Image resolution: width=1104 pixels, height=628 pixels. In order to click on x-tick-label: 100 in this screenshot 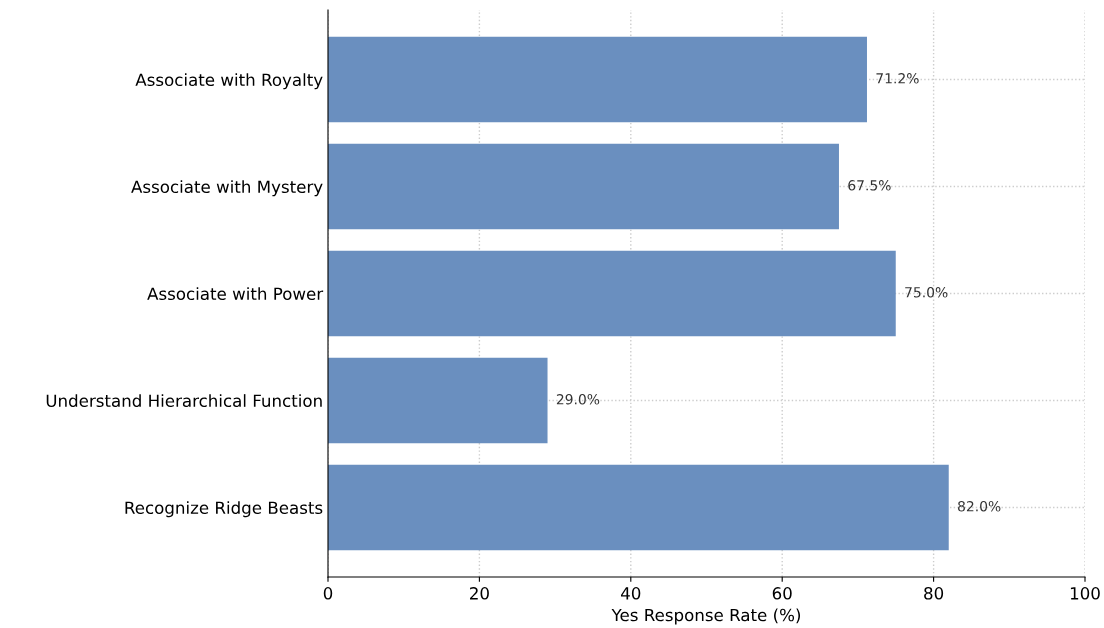, I will do `click(1085, 593)`.